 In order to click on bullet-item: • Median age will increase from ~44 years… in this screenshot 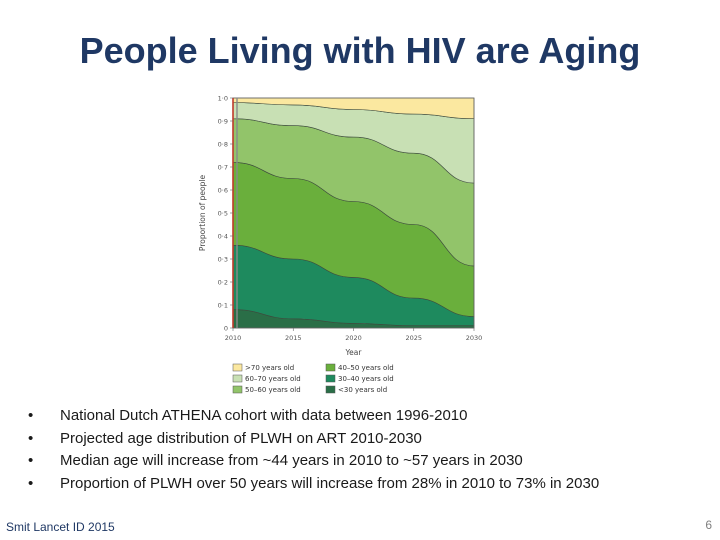, I will do `click(363, 461)`.